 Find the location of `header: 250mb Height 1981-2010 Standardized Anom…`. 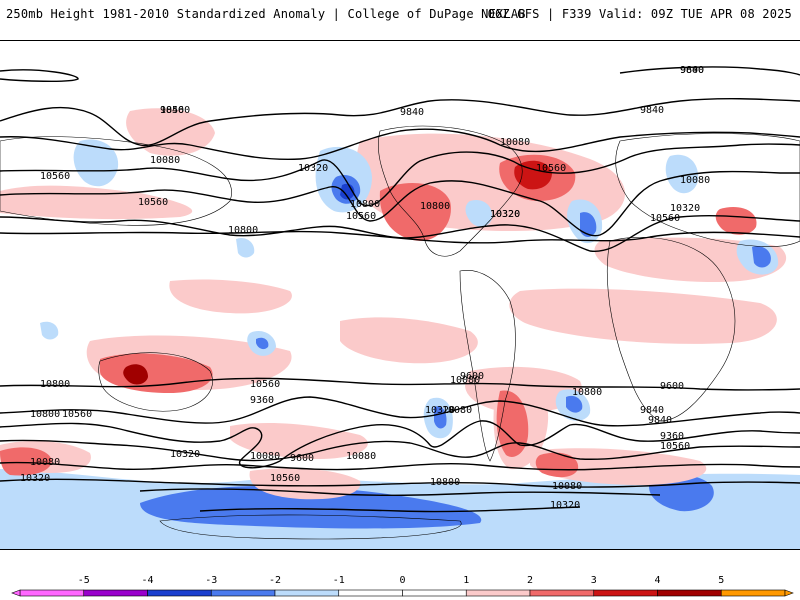

header: 250mb Height 1981-2010 Standardized Anom… is located at coordinates (400, 20).